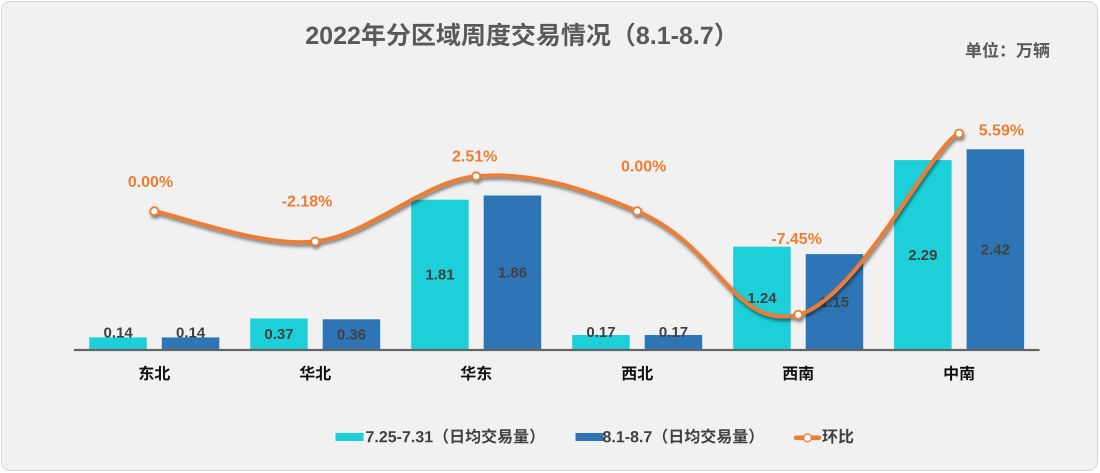  Describe the element at coordinates (439, 275) in the screenshot. I see `svg-text: 1.81` at that location.